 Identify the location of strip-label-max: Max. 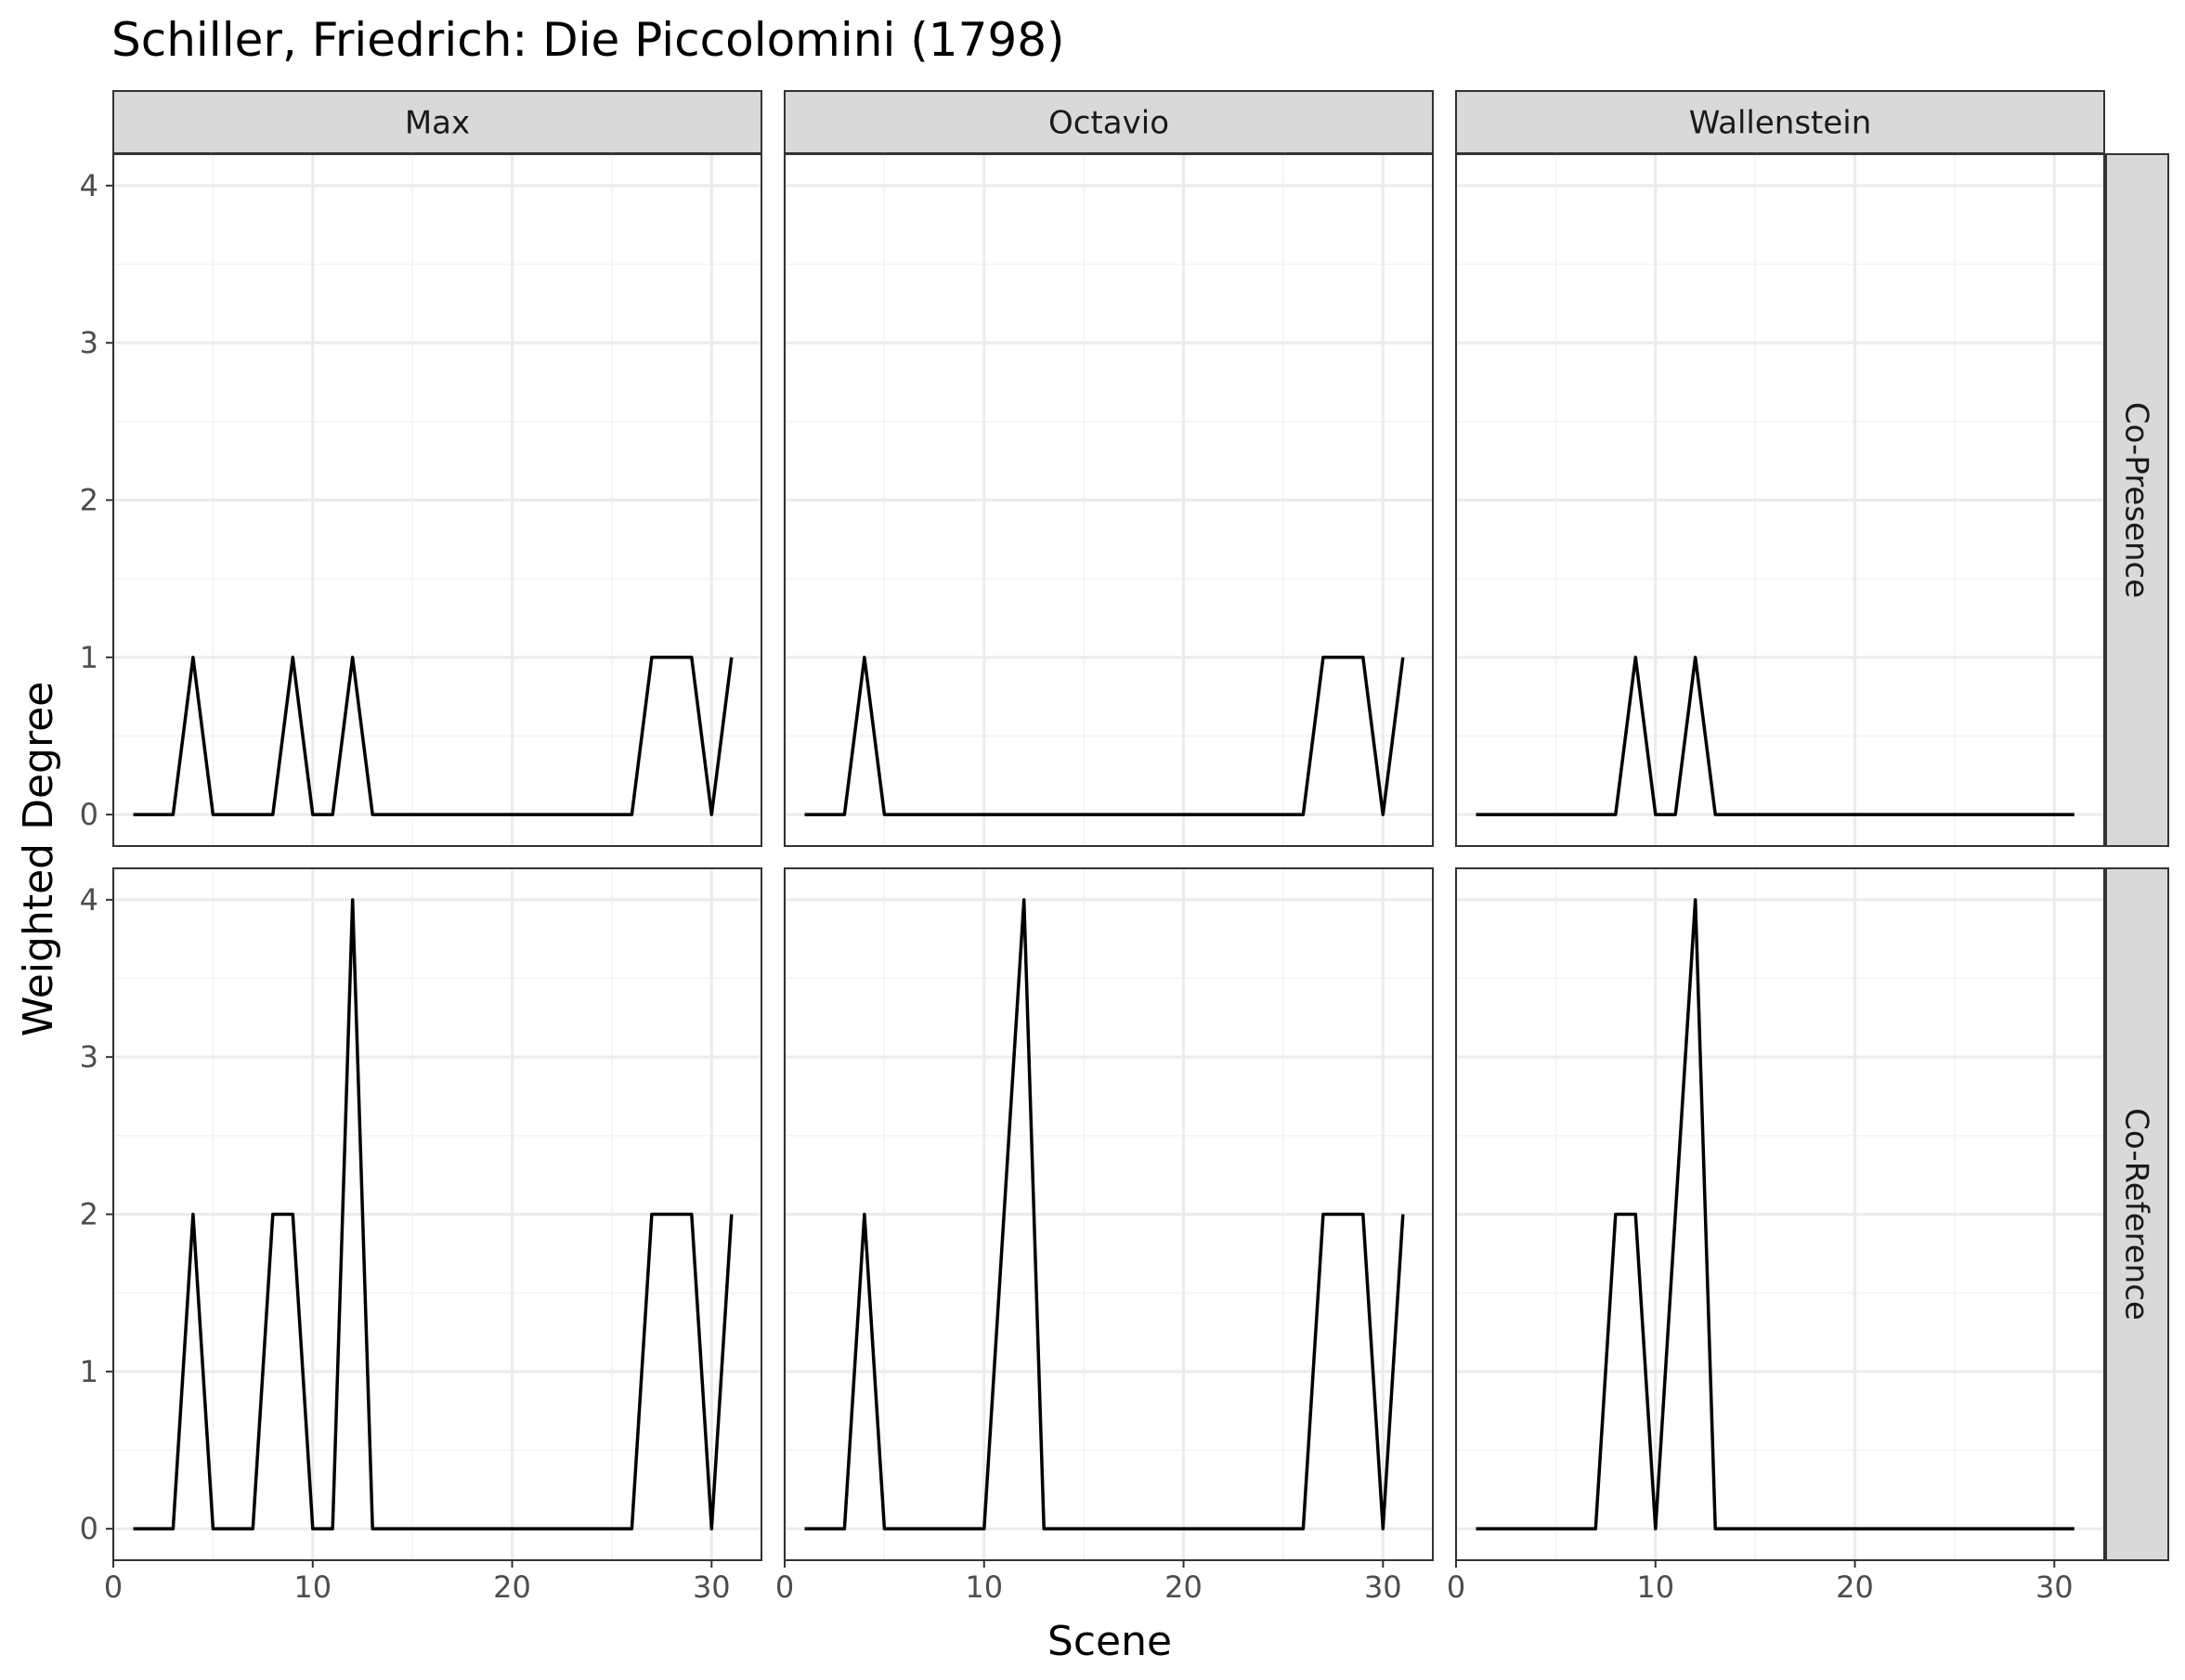
(437, 123).